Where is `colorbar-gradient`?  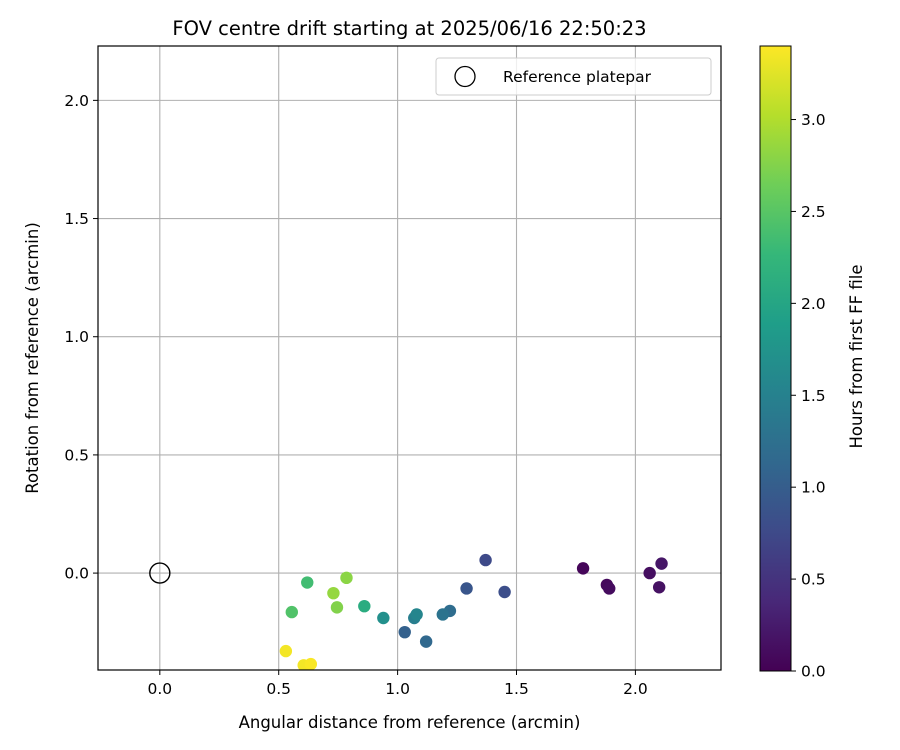 colorbar-gradient is located at coordinates (775, 358).